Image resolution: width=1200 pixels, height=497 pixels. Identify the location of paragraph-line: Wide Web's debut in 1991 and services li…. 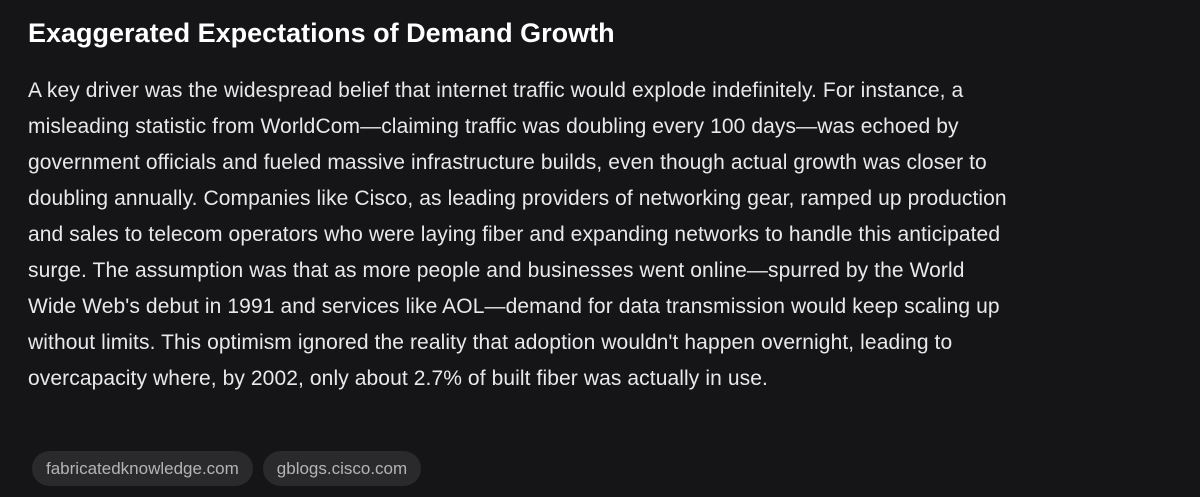
(514, 306).